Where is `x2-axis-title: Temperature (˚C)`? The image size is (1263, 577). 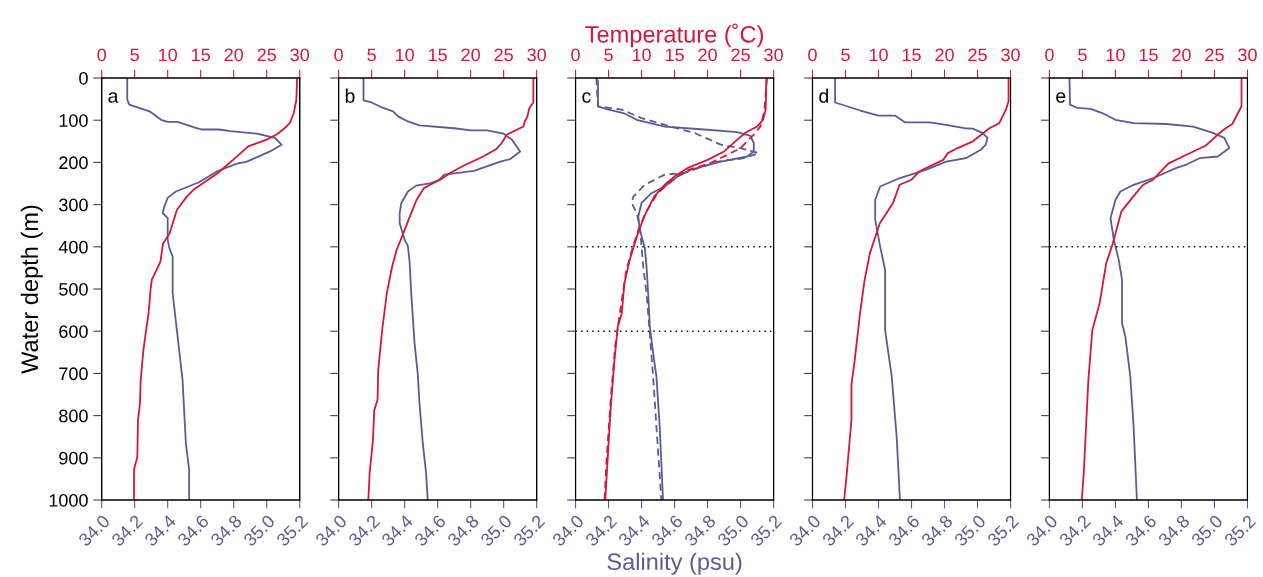 x2-axis-title: Temperature (˚C) is located at coordinates (674, 35).